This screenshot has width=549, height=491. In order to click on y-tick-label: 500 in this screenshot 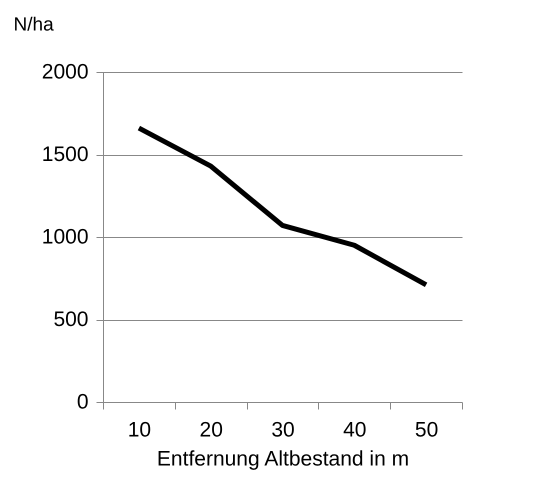, I will do `click(70, 319)`.